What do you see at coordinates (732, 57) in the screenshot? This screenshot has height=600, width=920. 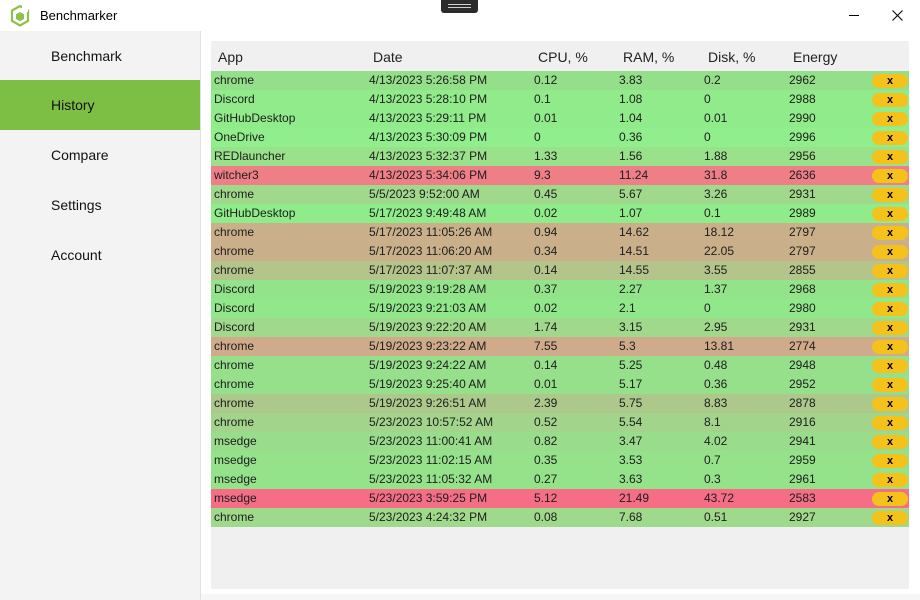 I see `column-header-disk: Disk, %` at bounding box center [732, 57].